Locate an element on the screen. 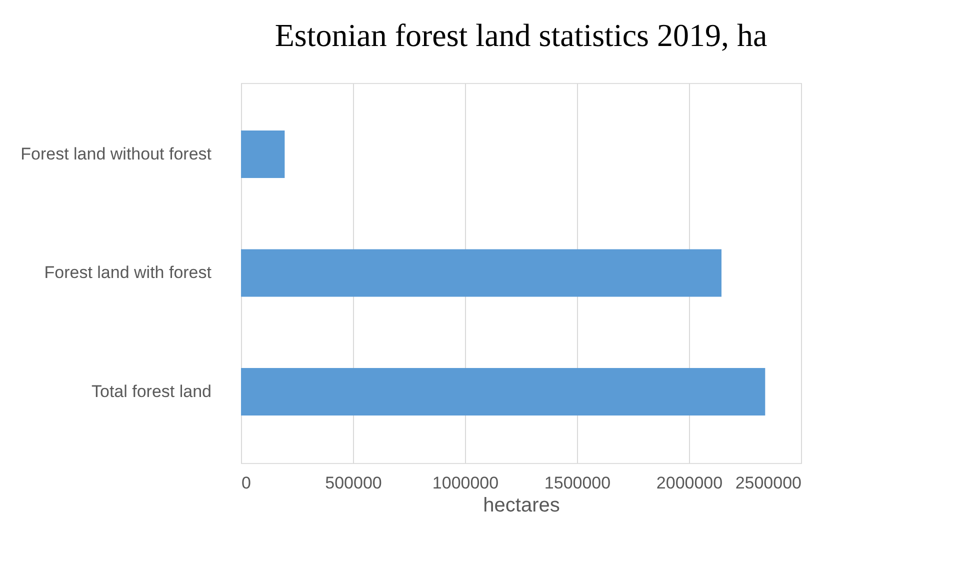  x-tick-label: 1500000 is located at coordinates (577, 483).